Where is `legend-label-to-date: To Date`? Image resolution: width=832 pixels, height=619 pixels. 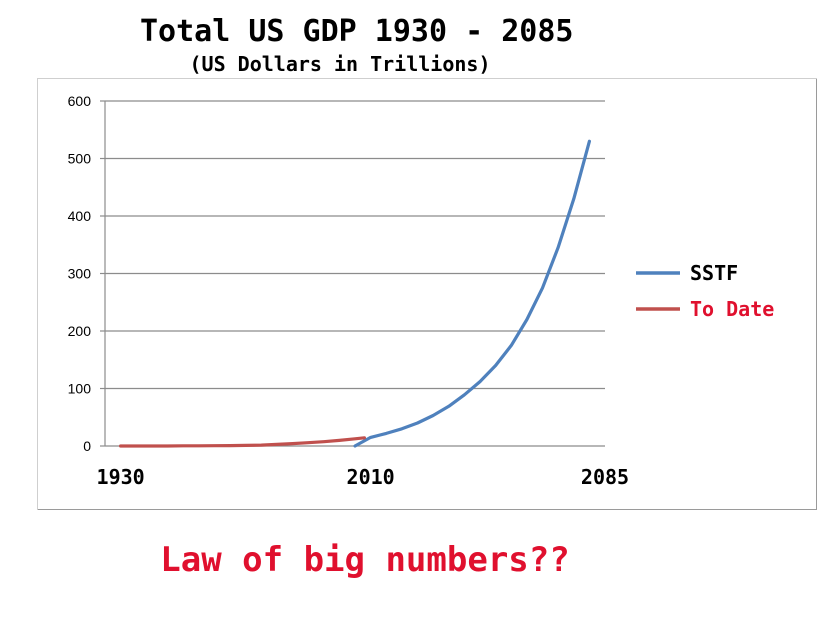 legend-label-to-date: To Date is located at coordinates (732, 309).